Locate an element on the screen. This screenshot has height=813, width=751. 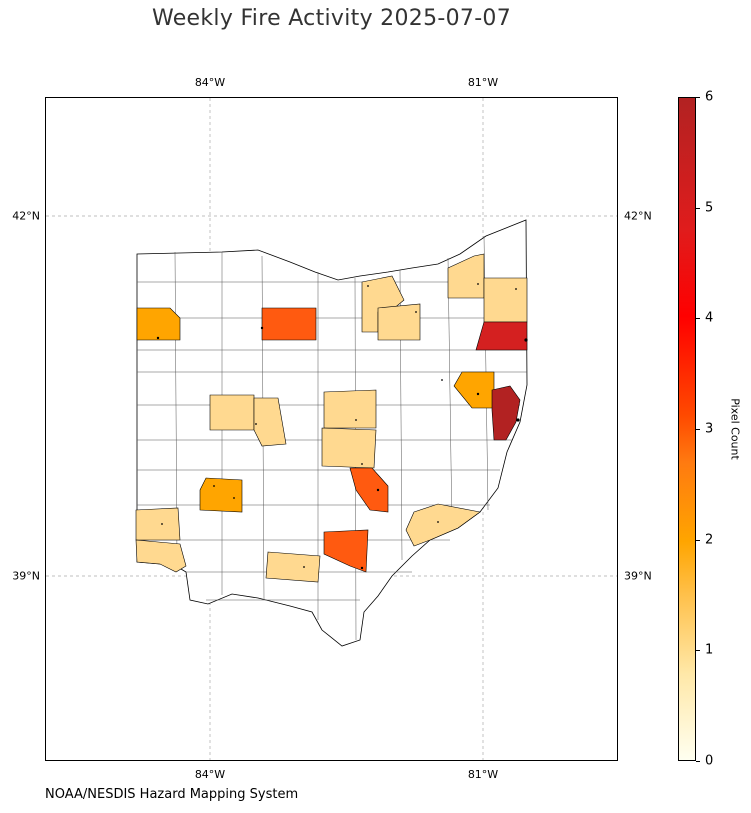
colorbar-tick-label: 6 is located at coordinates (709, 97).